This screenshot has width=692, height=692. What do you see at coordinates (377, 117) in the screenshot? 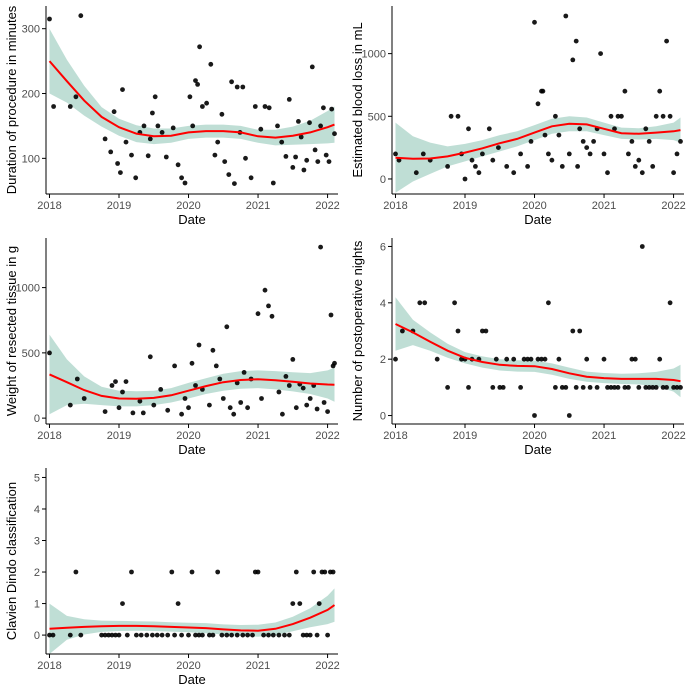
I see `y-tick-label: 500` at bounding box center [377, 117].